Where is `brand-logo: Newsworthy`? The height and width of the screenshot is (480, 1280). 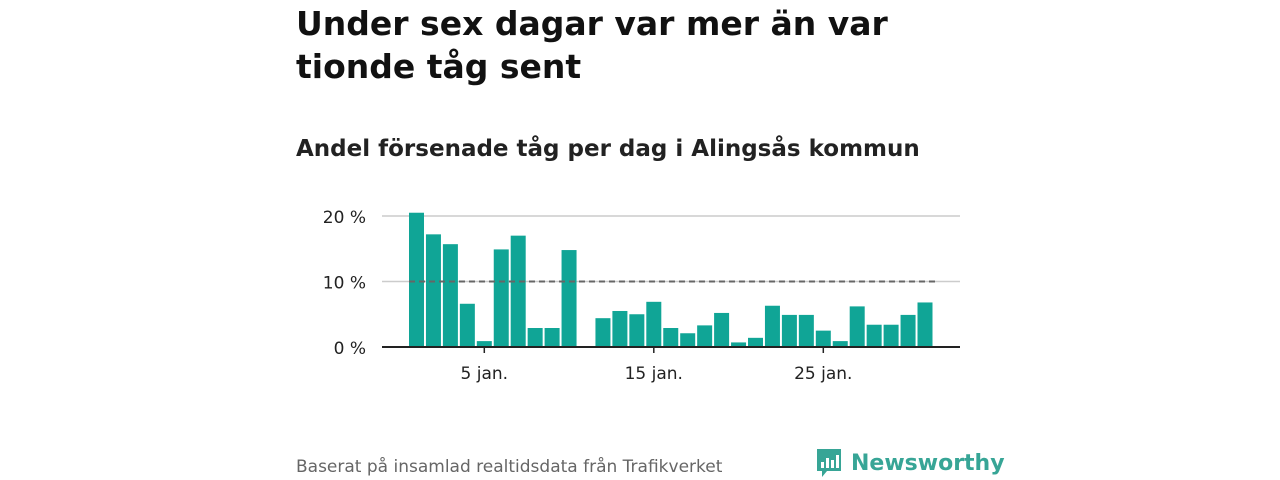
brand-logo: Newsworthy is located at coordinates (910, 463).